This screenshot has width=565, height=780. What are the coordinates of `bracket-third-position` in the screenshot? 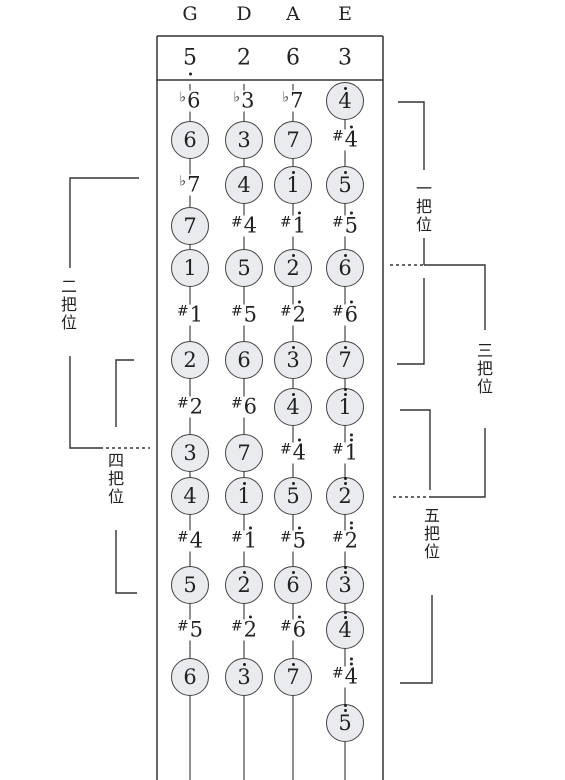 It's located at (441, 381).